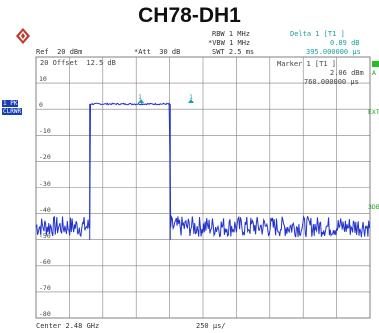 Image resolution: width=379 pixels, height=333 pixels. What do you see at coordinates (191, 101) in the screenshot?
I see `delta-marker-icon` at bounding box center [191, 101].